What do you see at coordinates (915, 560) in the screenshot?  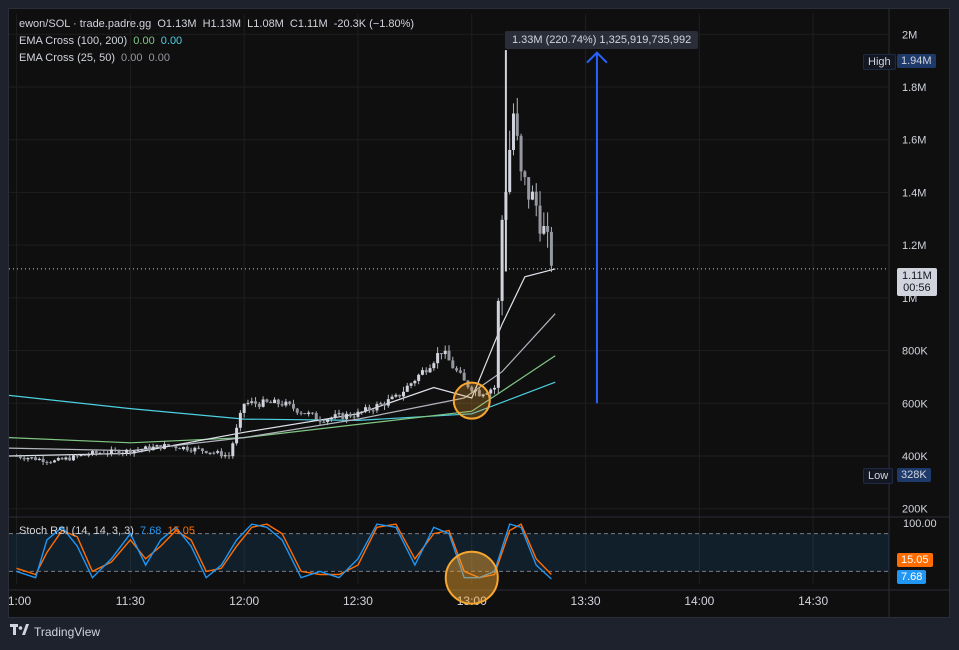 I see `stoch-d-tag: 15.05` at bounding box center [915, 560].